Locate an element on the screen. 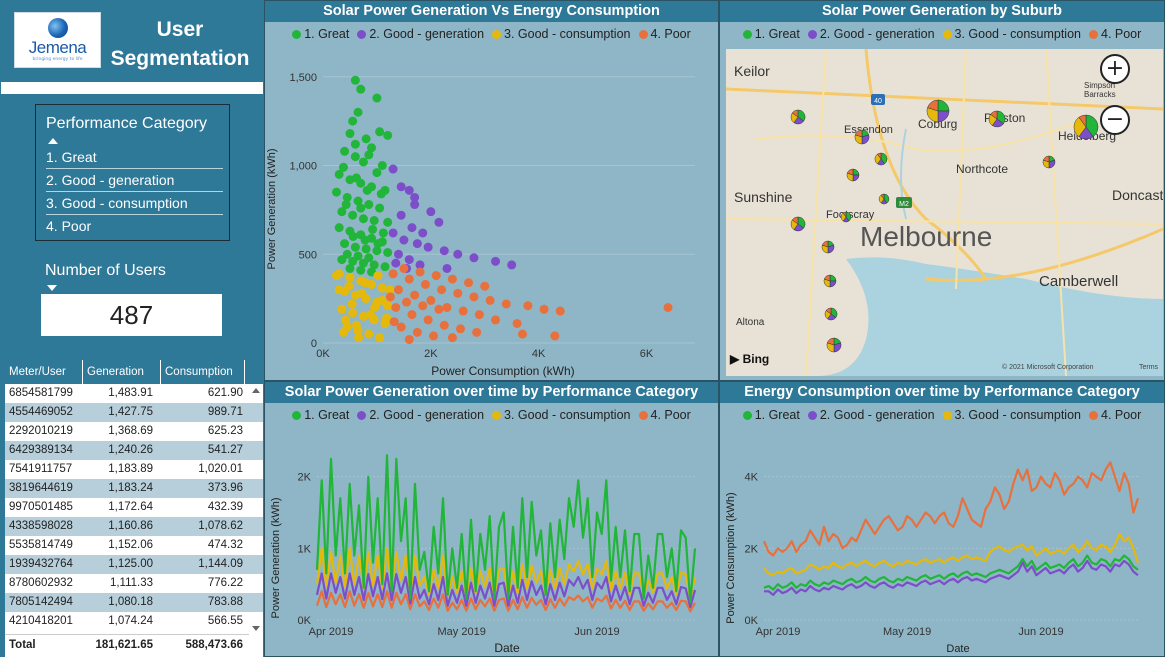  zoom-out-button: − is located at coordinates (1115, 120).